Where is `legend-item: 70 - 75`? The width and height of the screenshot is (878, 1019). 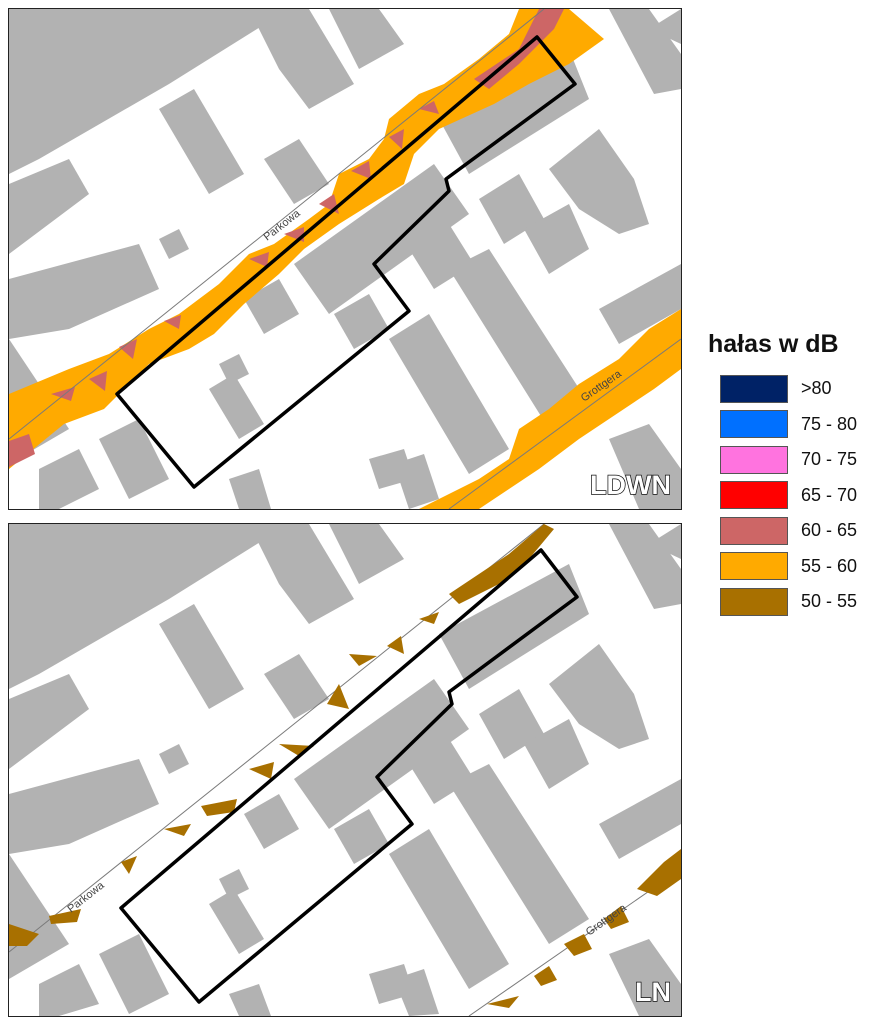
legend-item: 70 - 75 is located at coordinates (792, 460).